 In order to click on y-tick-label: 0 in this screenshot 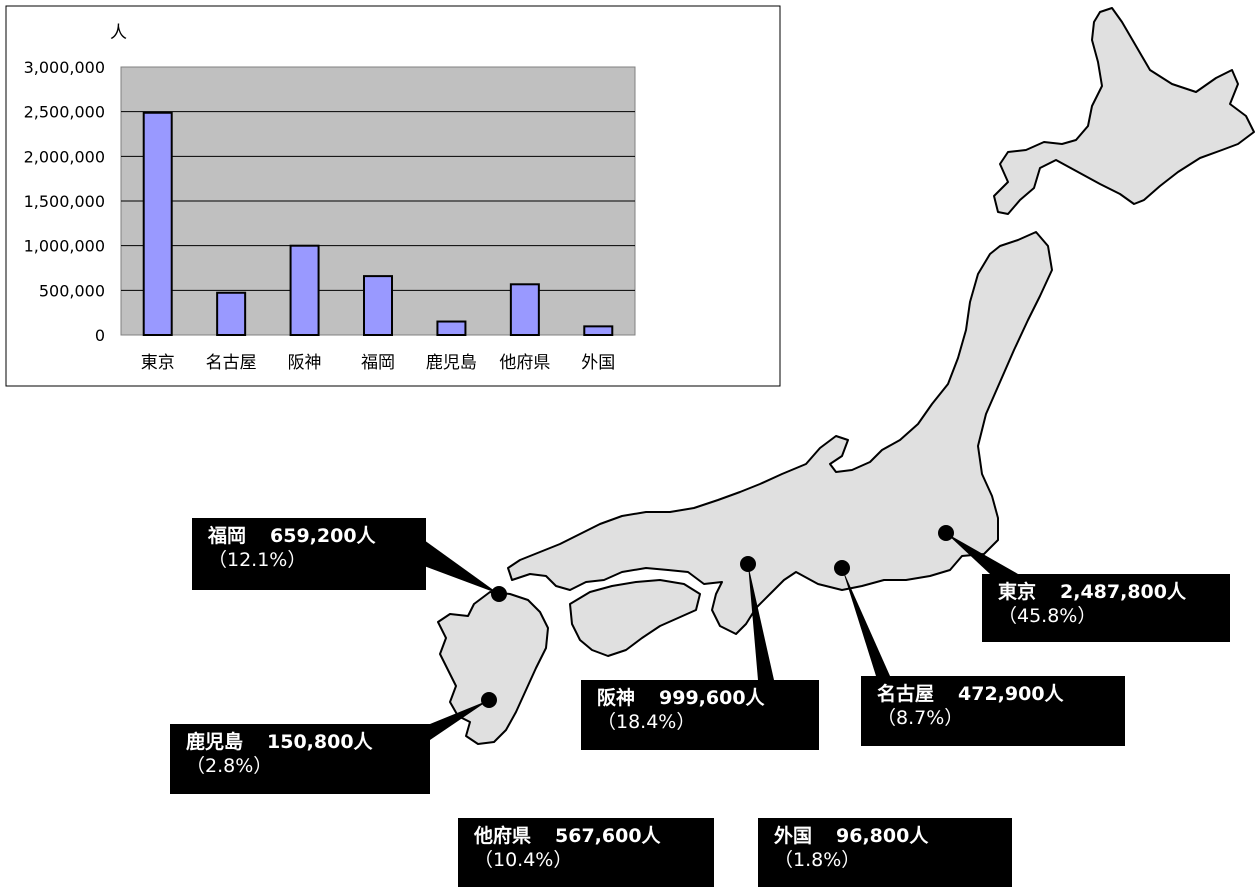, I will do `click(100, 335)`.